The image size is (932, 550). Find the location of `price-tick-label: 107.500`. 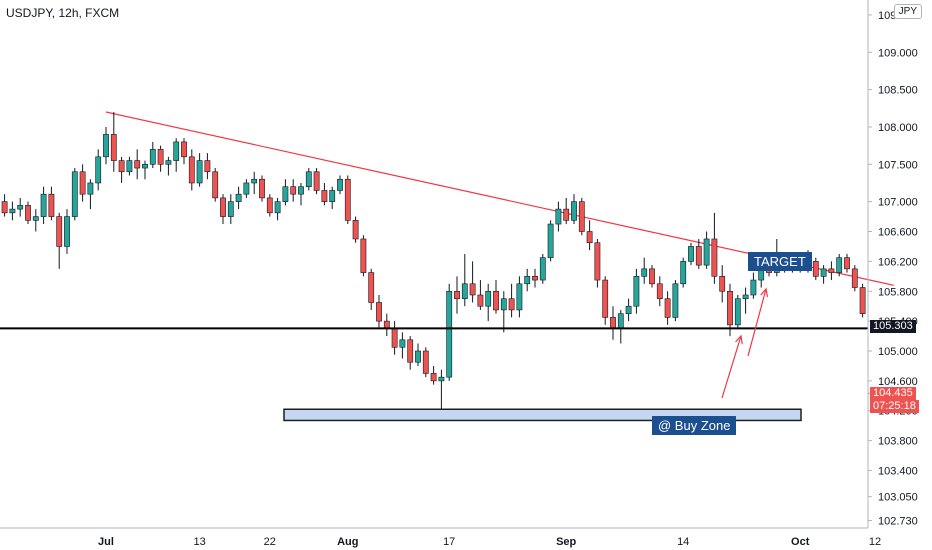

price-tick-label: 107.500 is located at coordinates (898, 165).